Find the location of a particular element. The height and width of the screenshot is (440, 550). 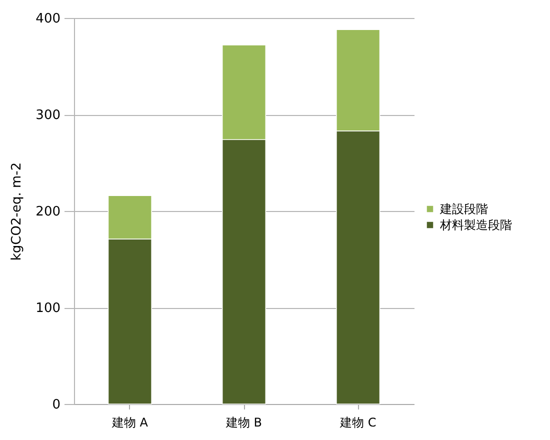

y-tick-label: 400 is located at coordinates (48, 19).